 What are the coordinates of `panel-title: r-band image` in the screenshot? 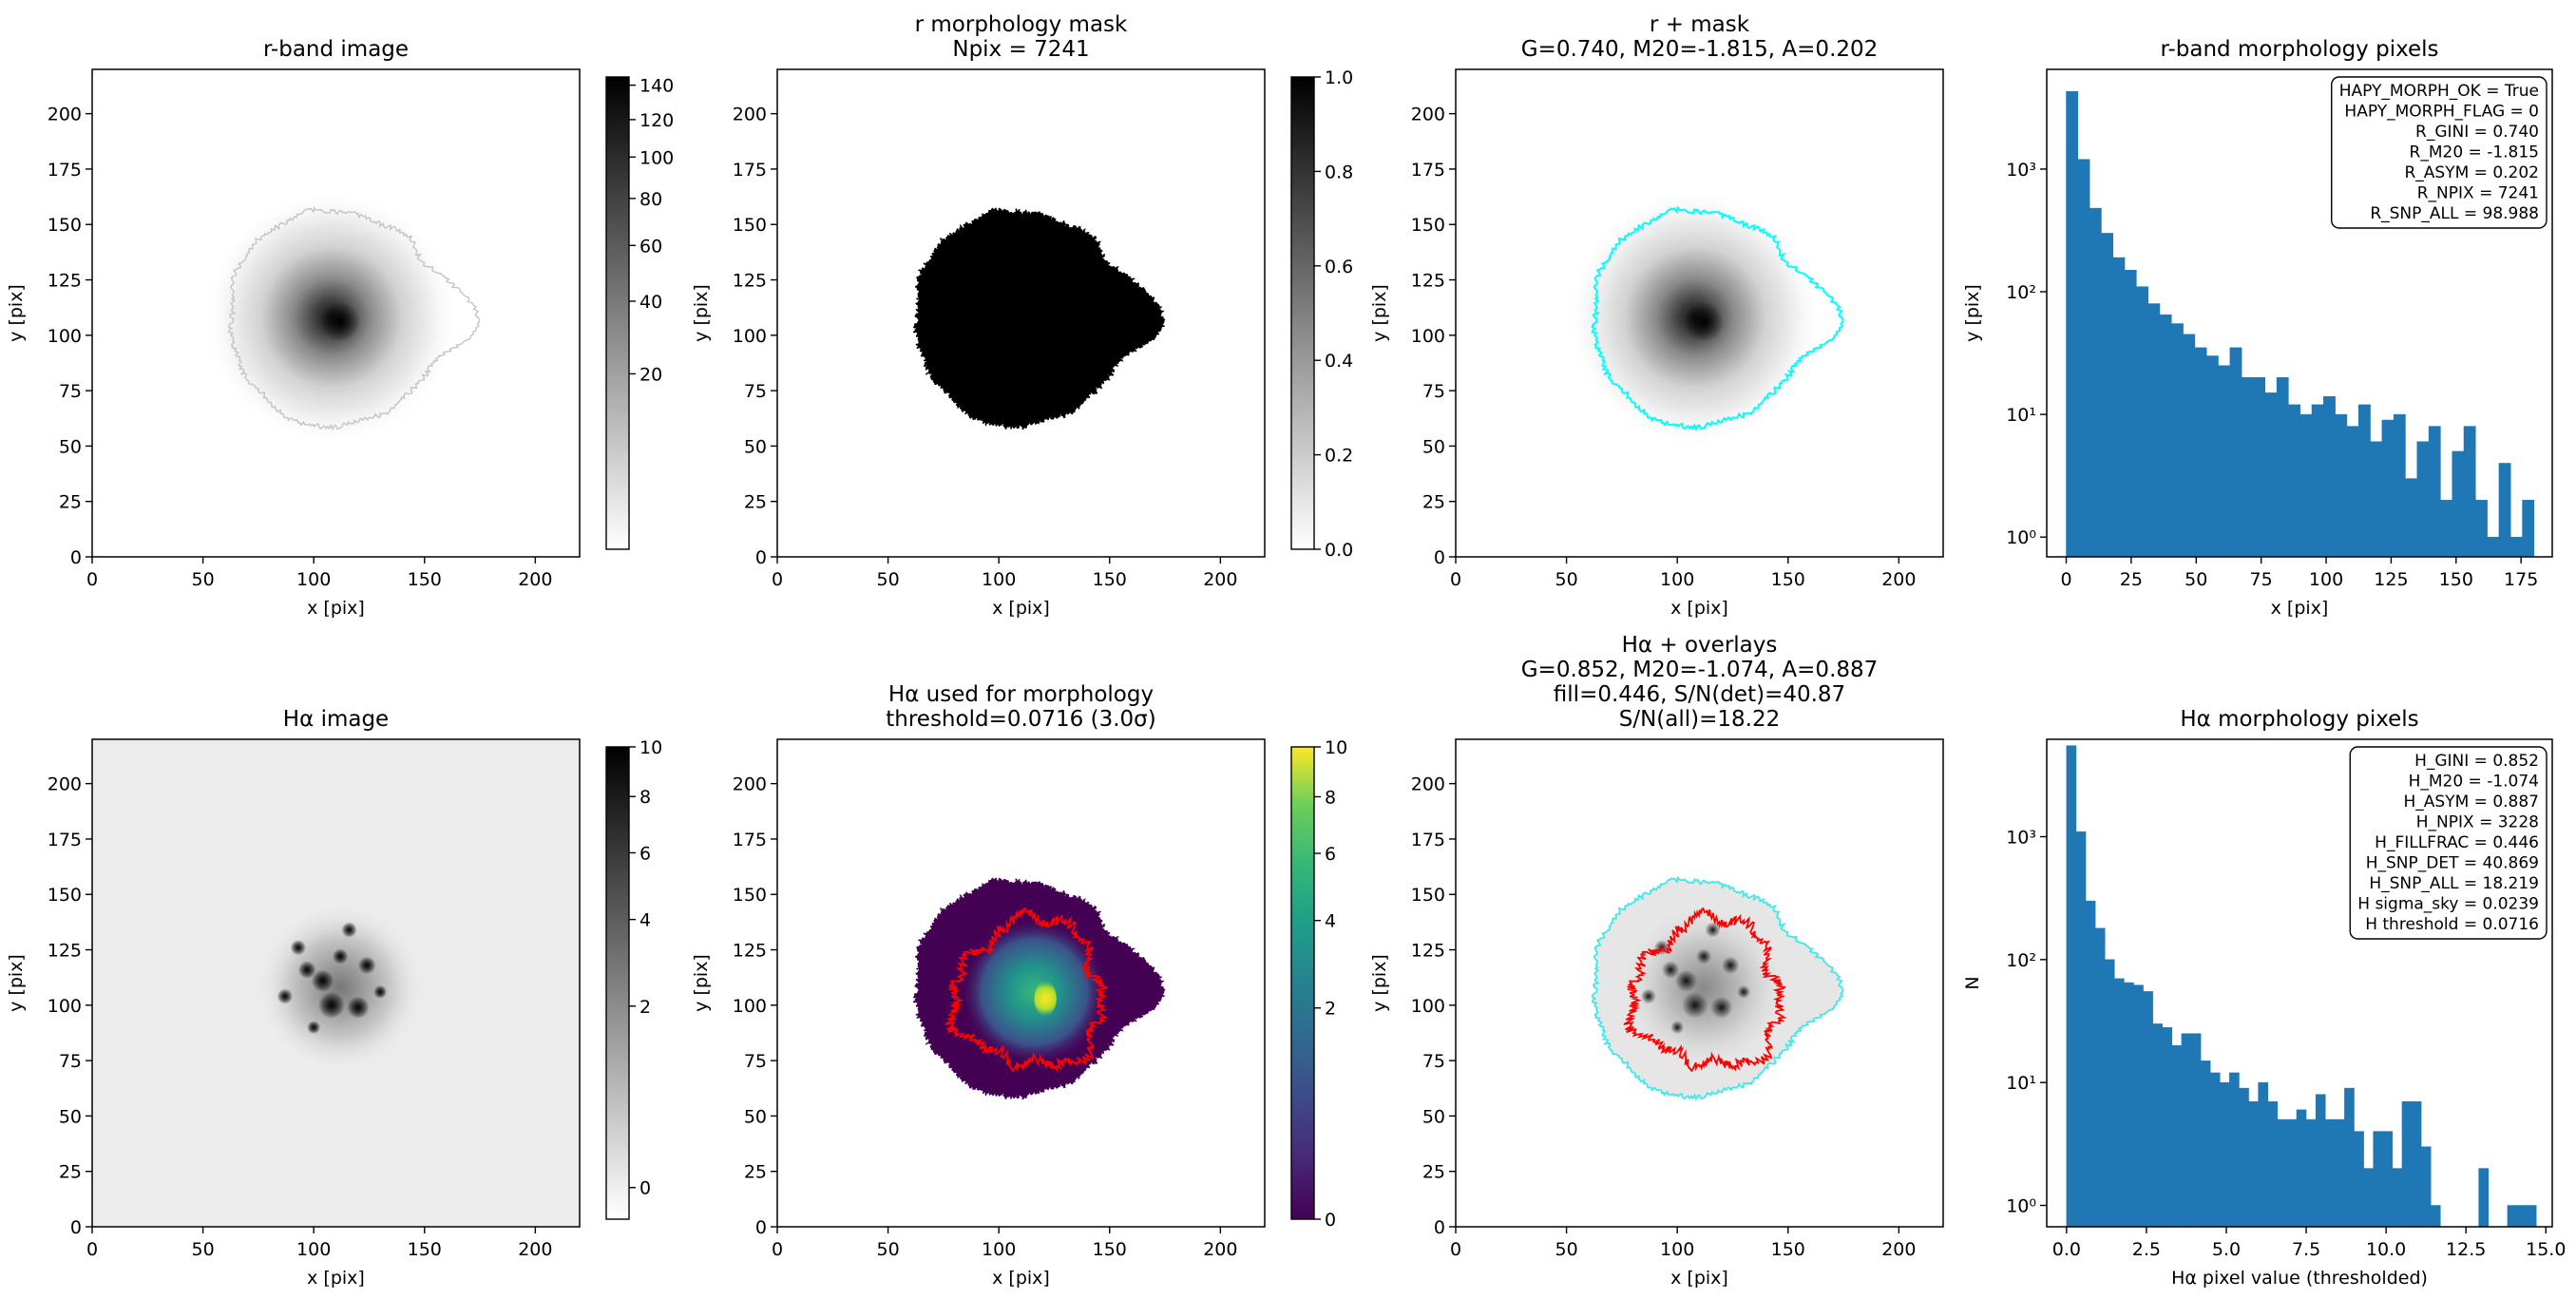 It's located at (336, 50).